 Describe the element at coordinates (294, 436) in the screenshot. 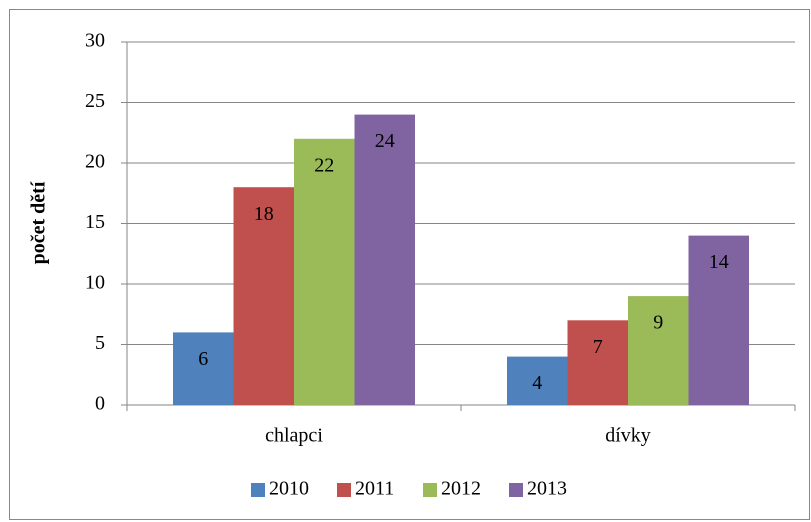

I see `x-tick-label: chlapci` at that location.